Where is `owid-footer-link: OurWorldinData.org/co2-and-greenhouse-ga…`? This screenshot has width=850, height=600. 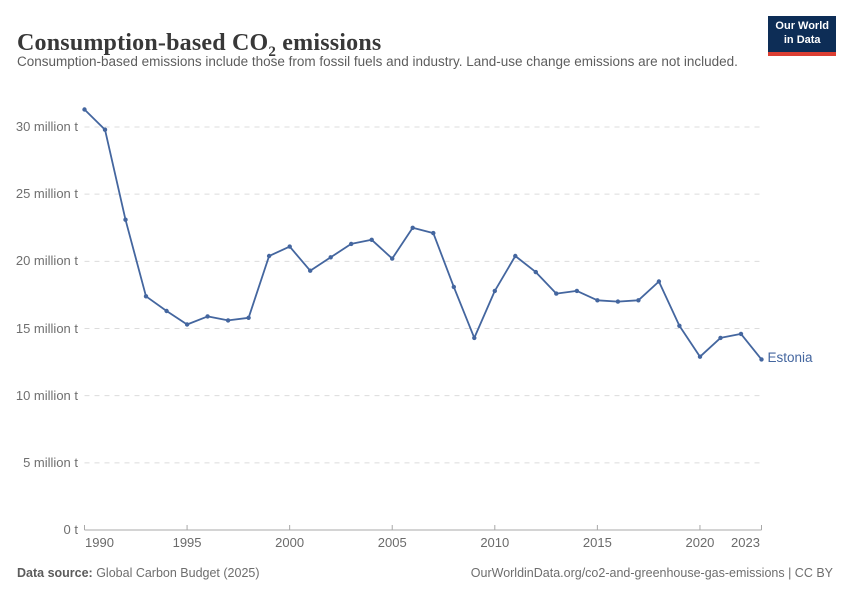 owid-footer-link: OurWorldinData.org/co2-and-greenhouse-ga… is located at coordinates (651, 573).